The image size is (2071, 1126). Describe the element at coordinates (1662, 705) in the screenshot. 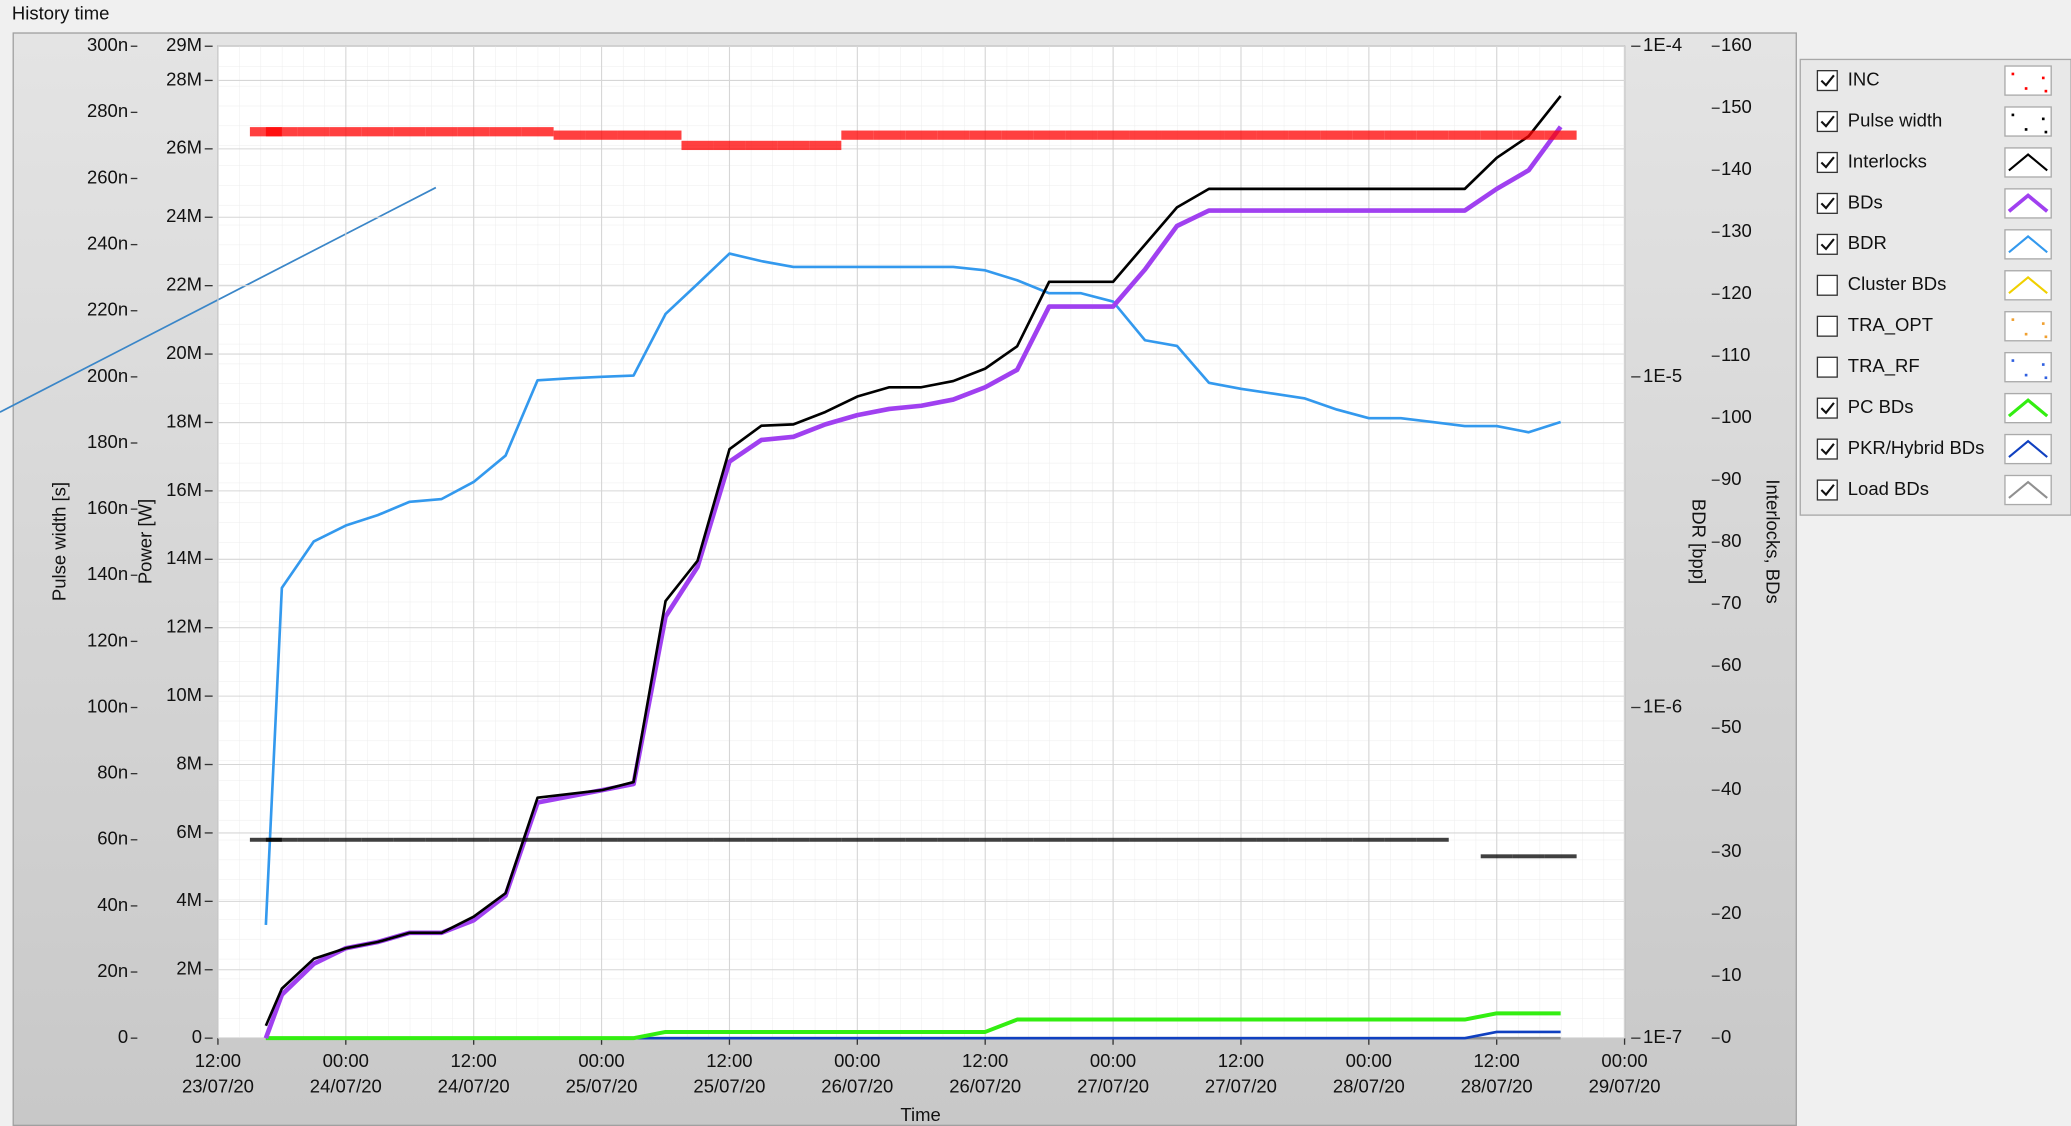

I see `y-tick-label: 1E-6` at that location.